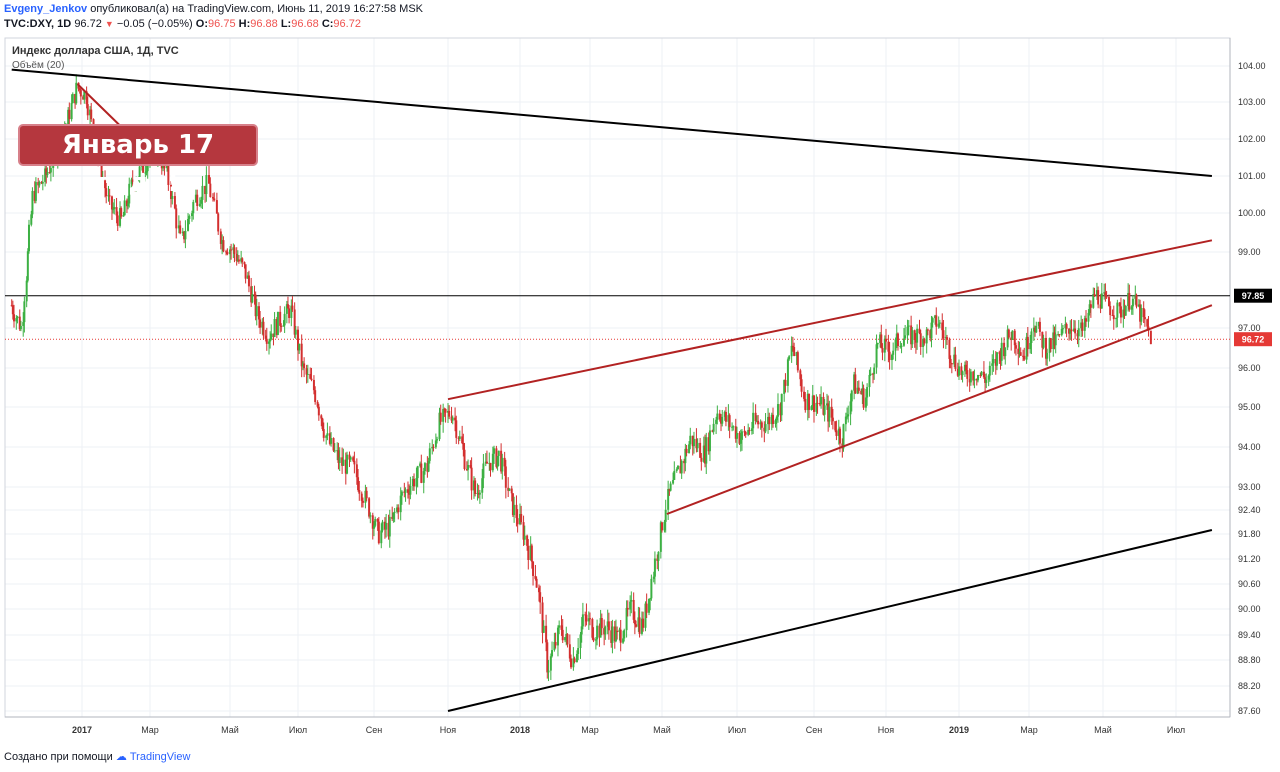 The height and width of the screenshot is (772, 1280). What do you see at coordinates (121, 757) in the screenshot?
I see `tradingview-icon: ☁` at bounding box center [121, 757].